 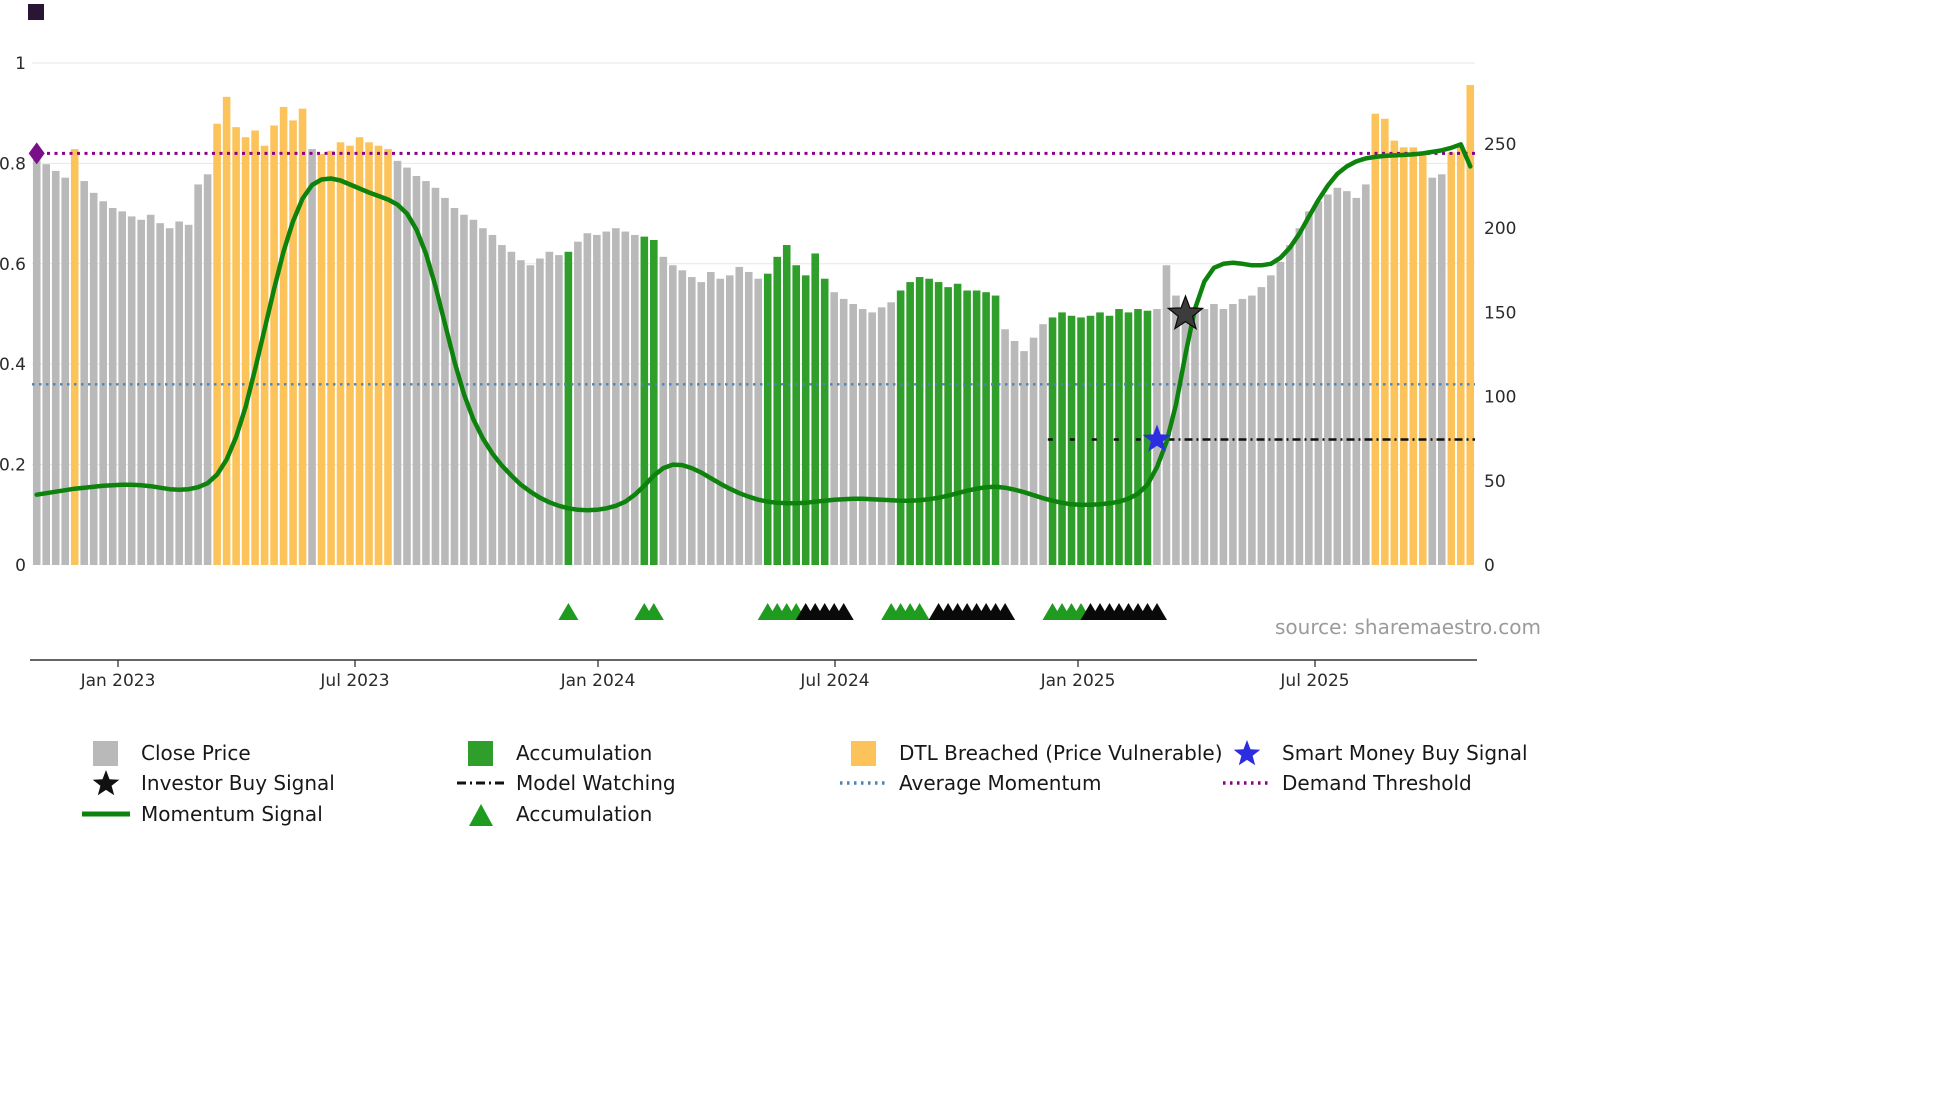 I want to click on x-axis-label: Jan 2023, so click(x=118, y=681).